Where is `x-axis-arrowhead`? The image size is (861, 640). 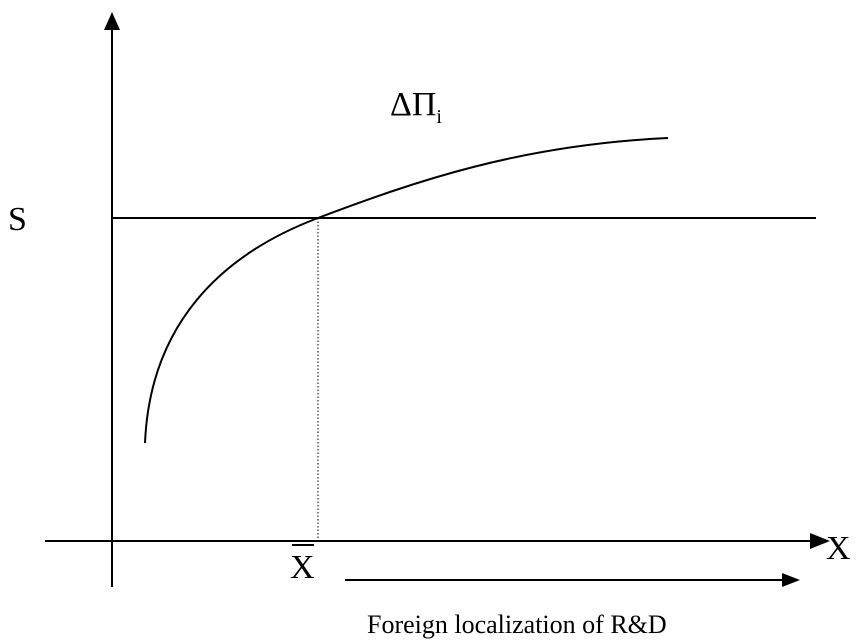
x-axis-arrowhead is located at coordinates (820, 541).